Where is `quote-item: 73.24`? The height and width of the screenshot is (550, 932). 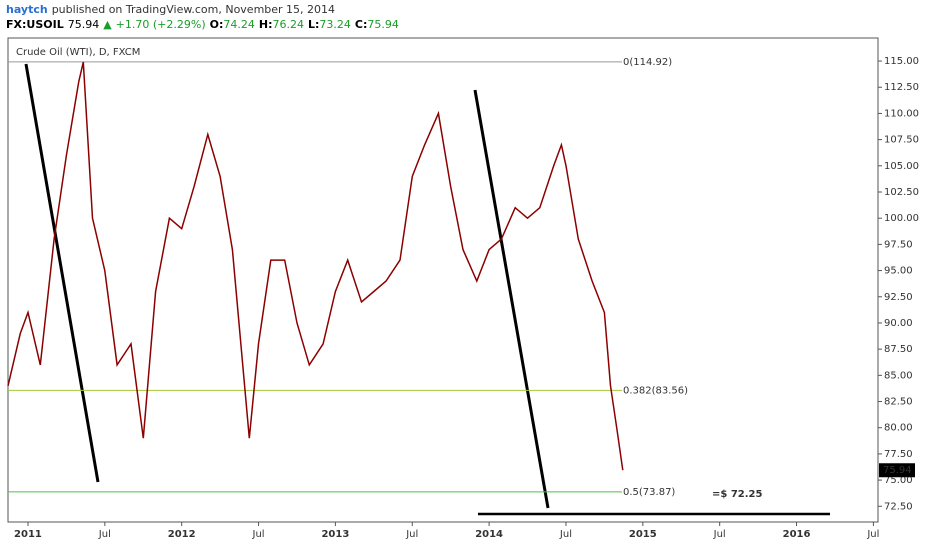
quote-item: 73.24 is located at coordinates (335, 24).